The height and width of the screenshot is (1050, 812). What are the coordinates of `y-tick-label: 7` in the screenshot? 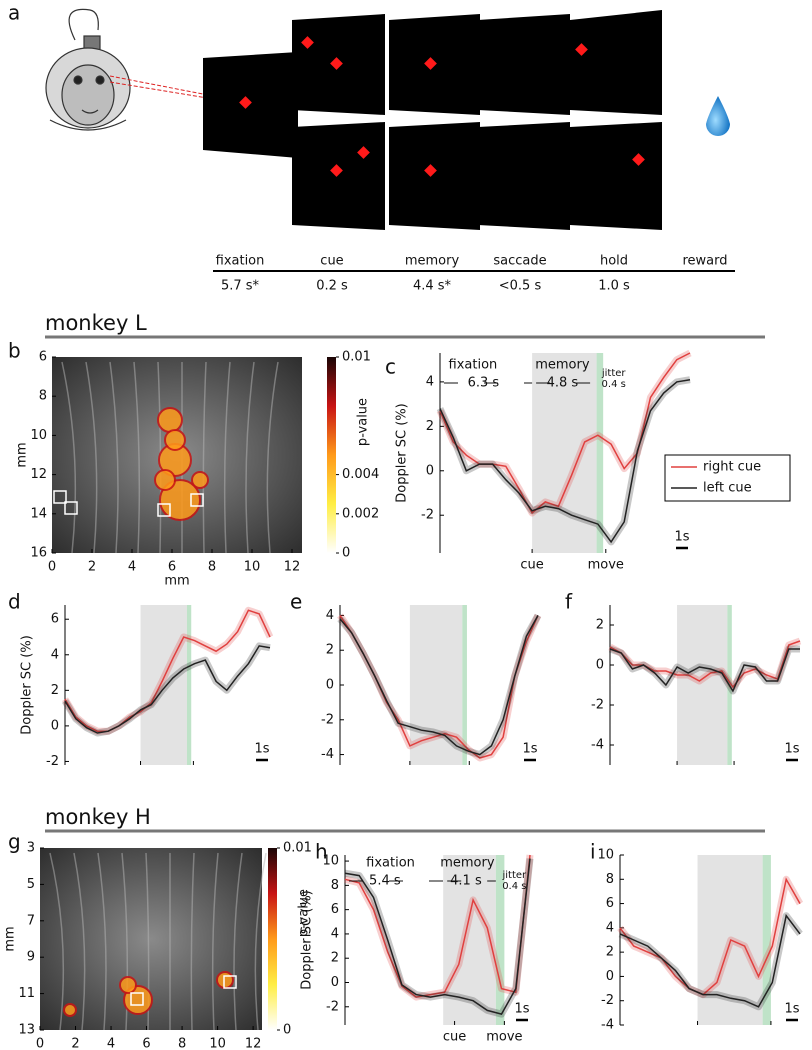 It's located at (31, 920).